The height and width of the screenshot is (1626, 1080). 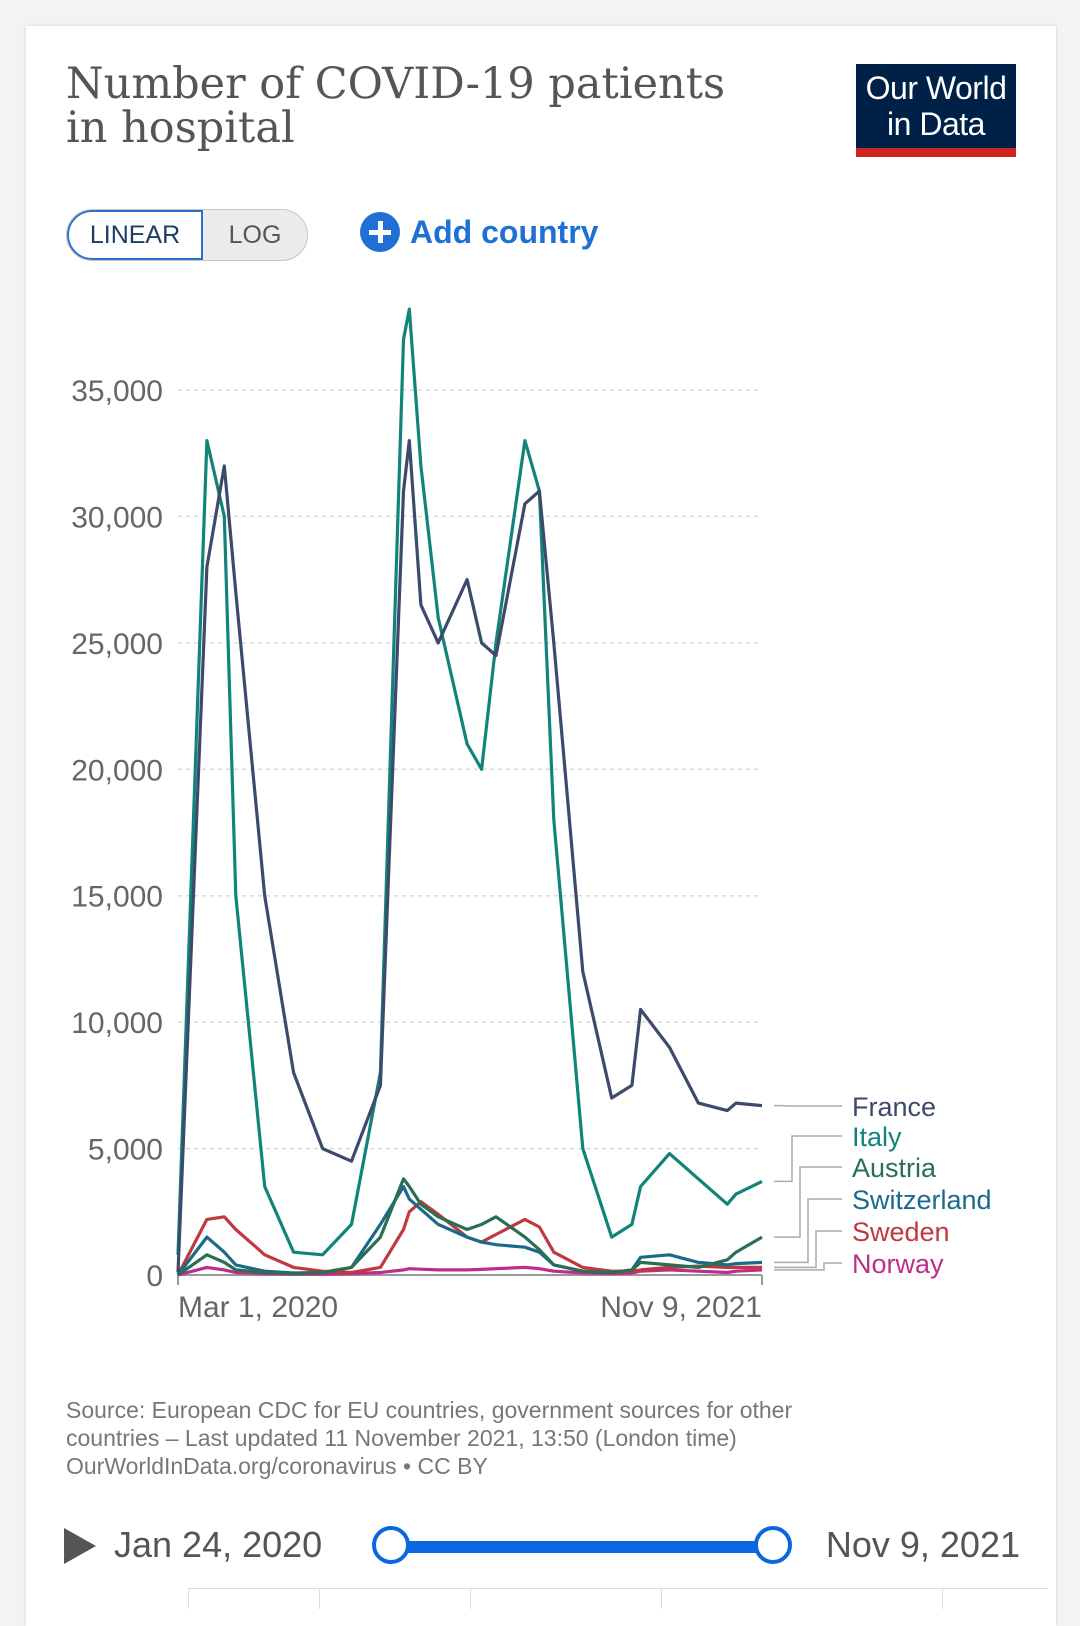 I want to click on x-tick-label-end: Nov 9, 2021, so click(x=681, y=1307).